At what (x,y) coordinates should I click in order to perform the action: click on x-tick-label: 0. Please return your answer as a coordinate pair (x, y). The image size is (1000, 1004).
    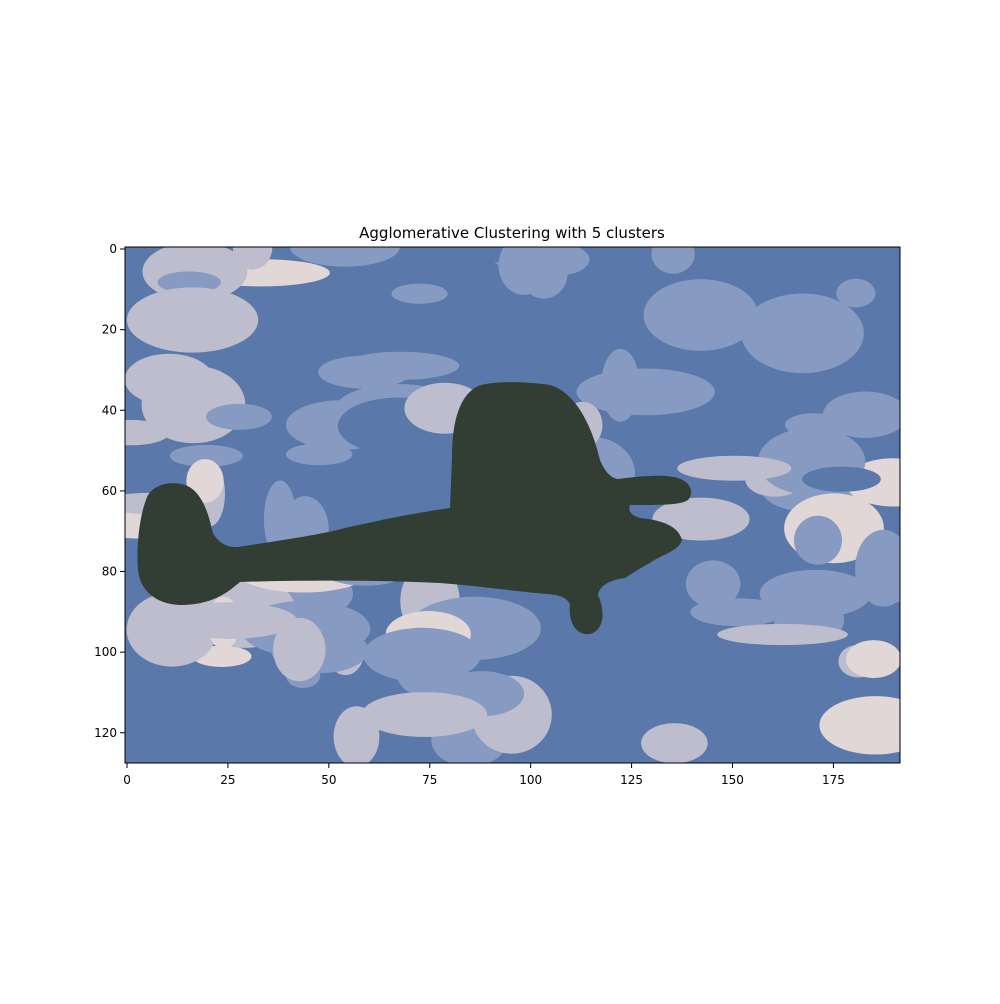
    Looking at the image, I should click on (127, 780).